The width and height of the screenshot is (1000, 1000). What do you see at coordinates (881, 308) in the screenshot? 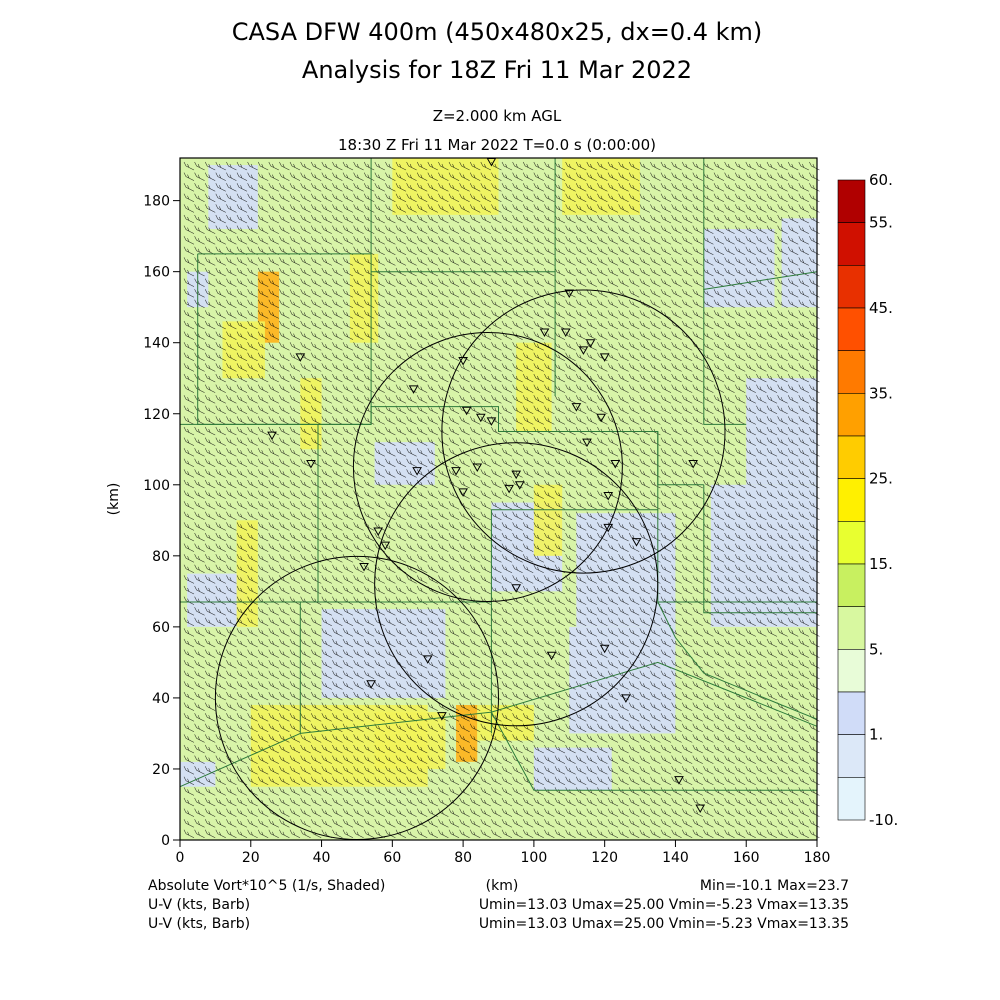
I see `colorbar-label: 45.` at bounding box center [881, 308].